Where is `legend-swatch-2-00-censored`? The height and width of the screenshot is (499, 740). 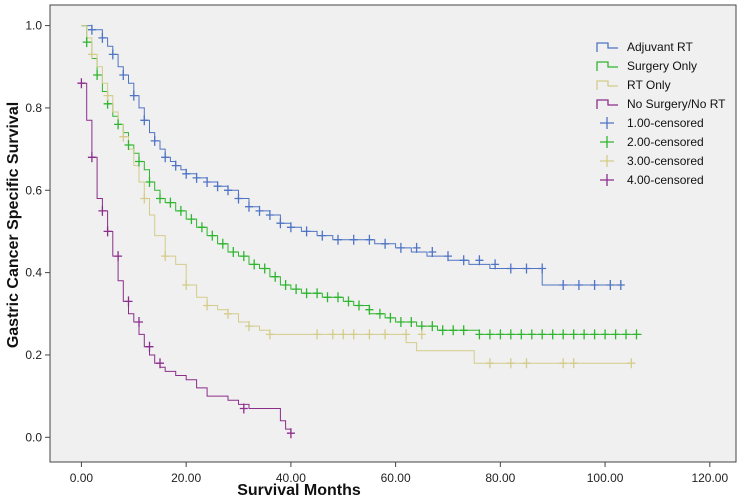 legend-swatch-2-00-censored is located at coordinates (607, 142).